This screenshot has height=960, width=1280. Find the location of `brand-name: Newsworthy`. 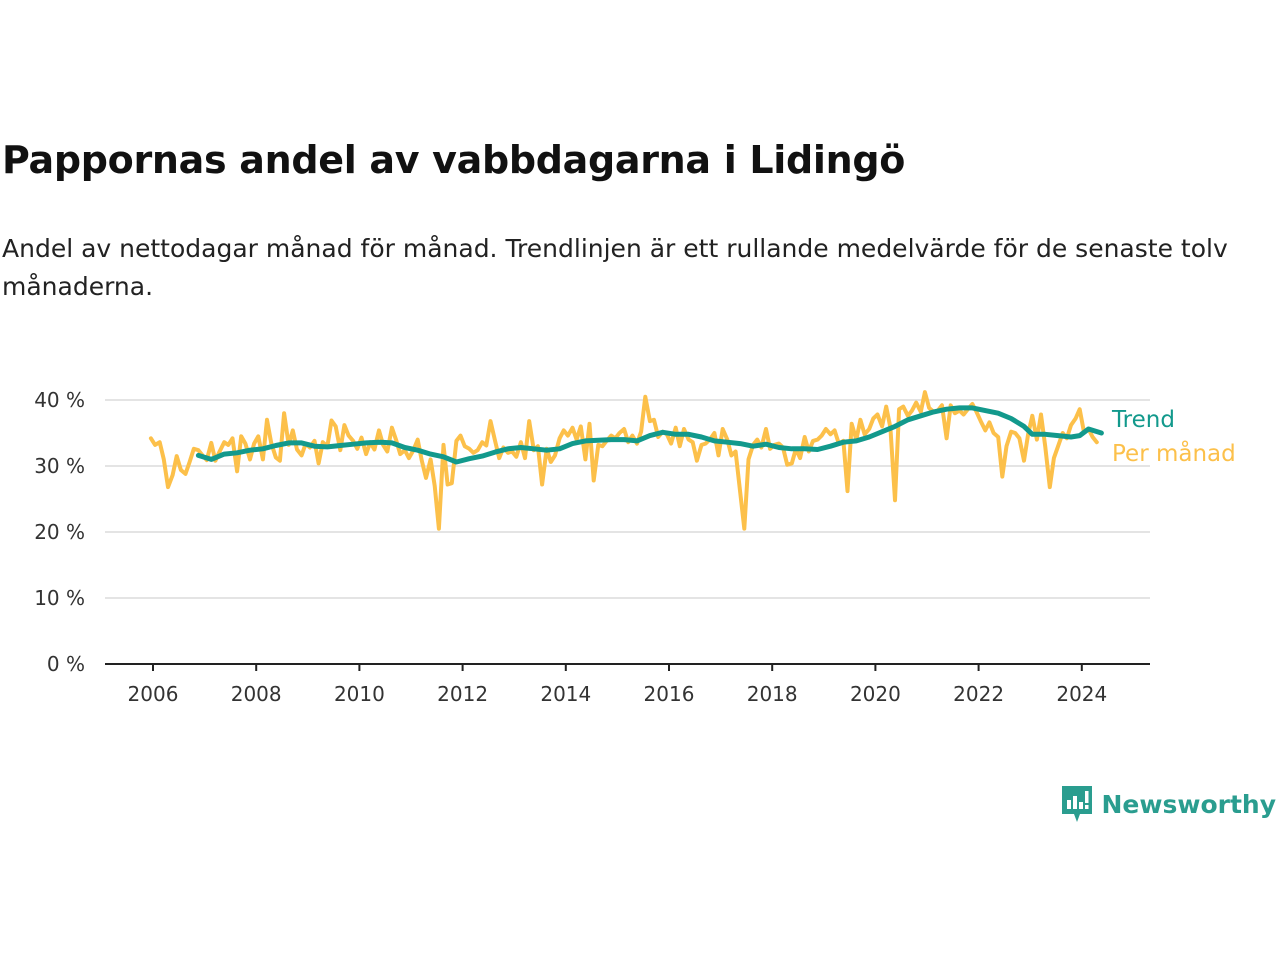

brand-name: Newsworthy is located at coordinates (1189, 804).